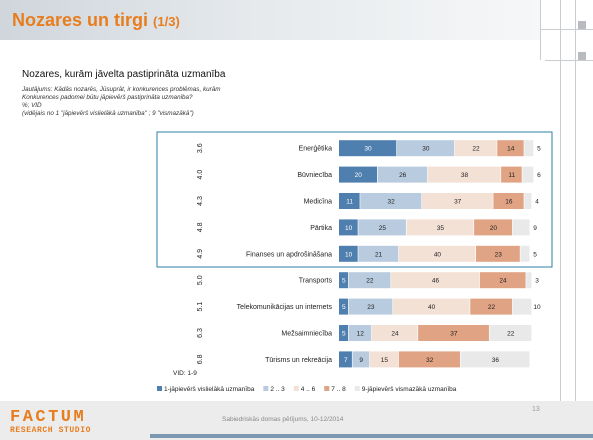 Image resolution: width=593 pixels, height=440 pixels. What do you see at coordinates (48, 417) in the screenshot?
I see `logo-top-text: FACTUM` at bounding box center [48, 417].